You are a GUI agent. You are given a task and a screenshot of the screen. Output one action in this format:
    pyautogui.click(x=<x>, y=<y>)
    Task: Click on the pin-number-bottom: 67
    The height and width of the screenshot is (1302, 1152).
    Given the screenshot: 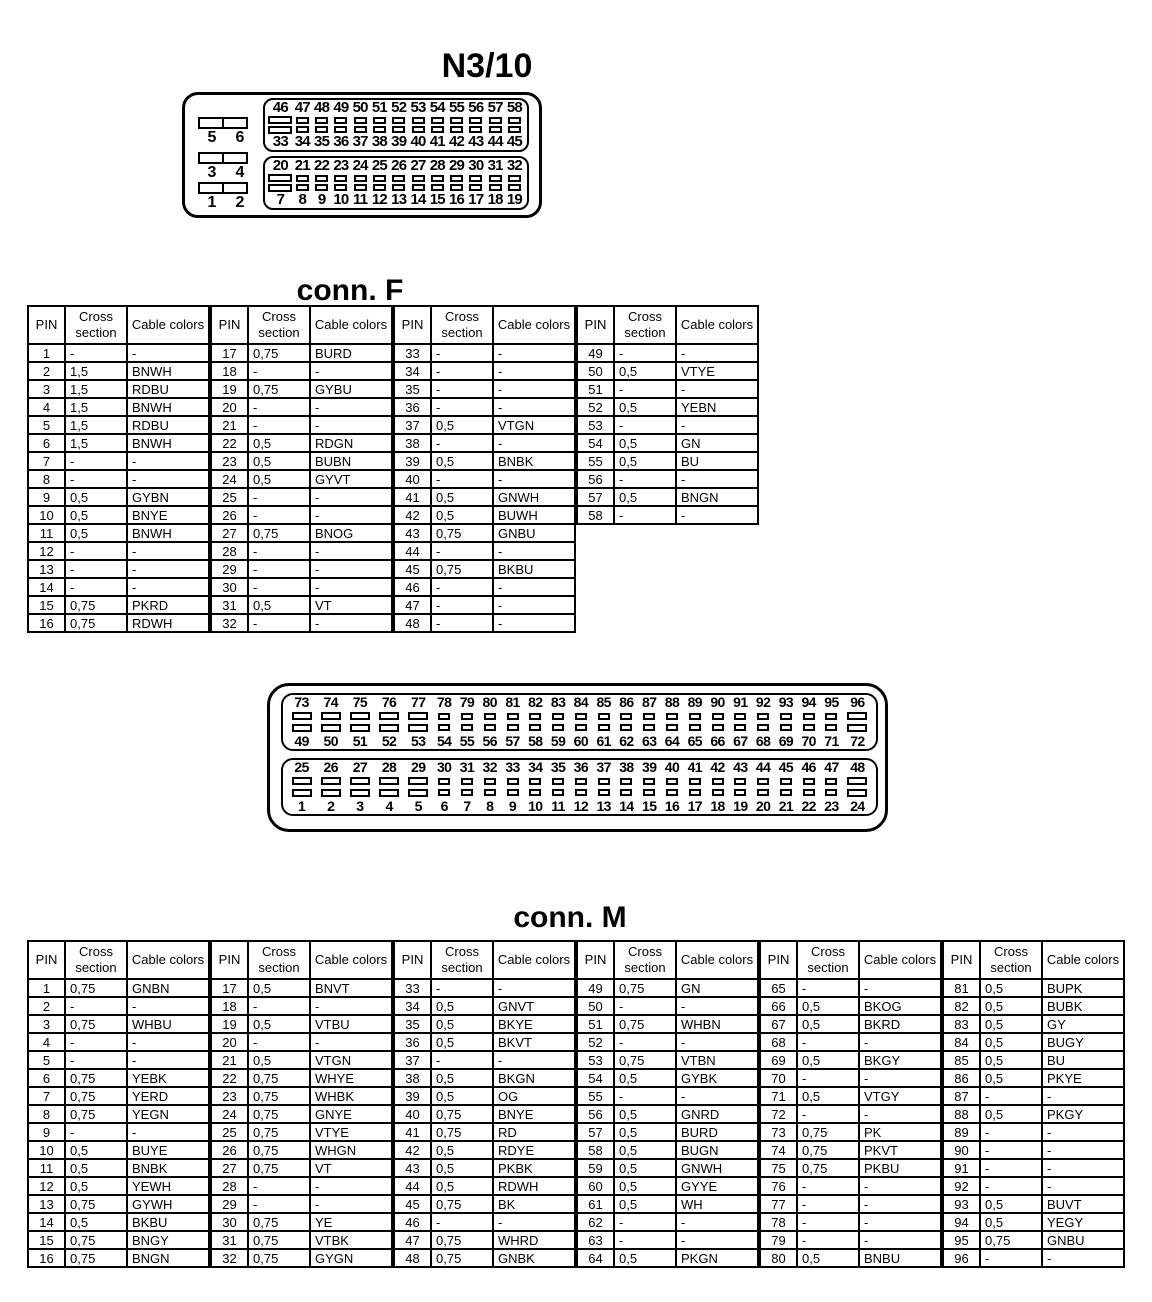 What is the action you would take?
    pyautogui.click(x=740, y=741)
    